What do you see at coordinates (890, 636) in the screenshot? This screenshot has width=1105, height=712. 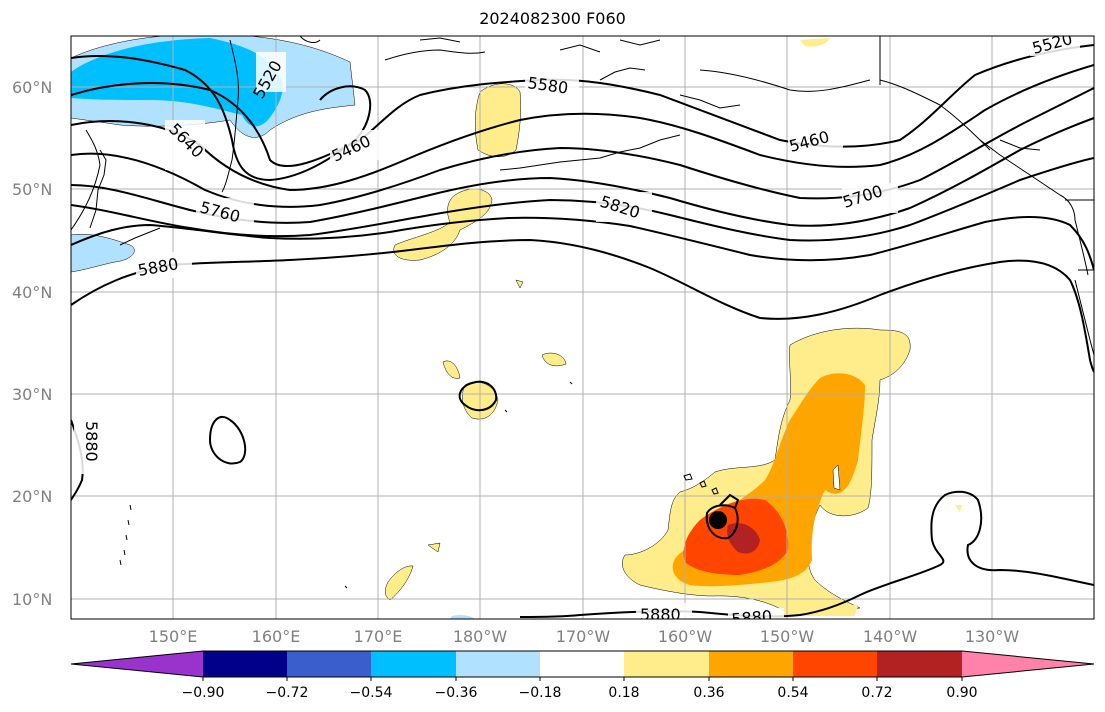 I see `lon-label: 140°W` at bounding box center [890, 636].